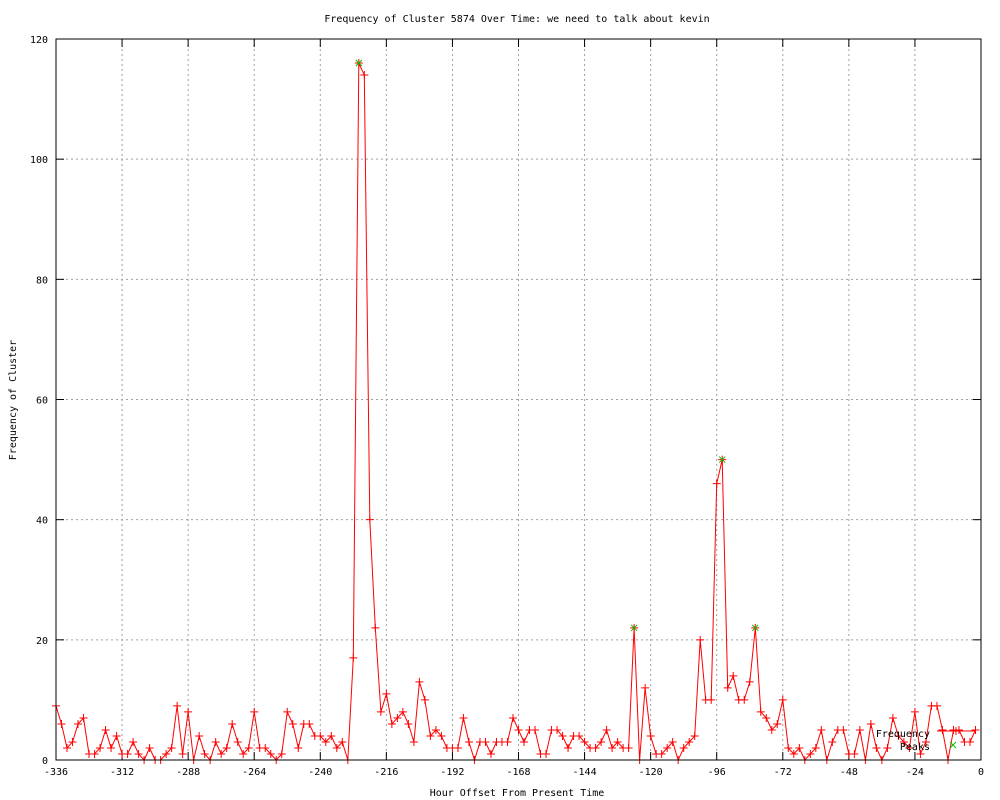  I want to click on x-tick-label: -192, so click(452, 772).